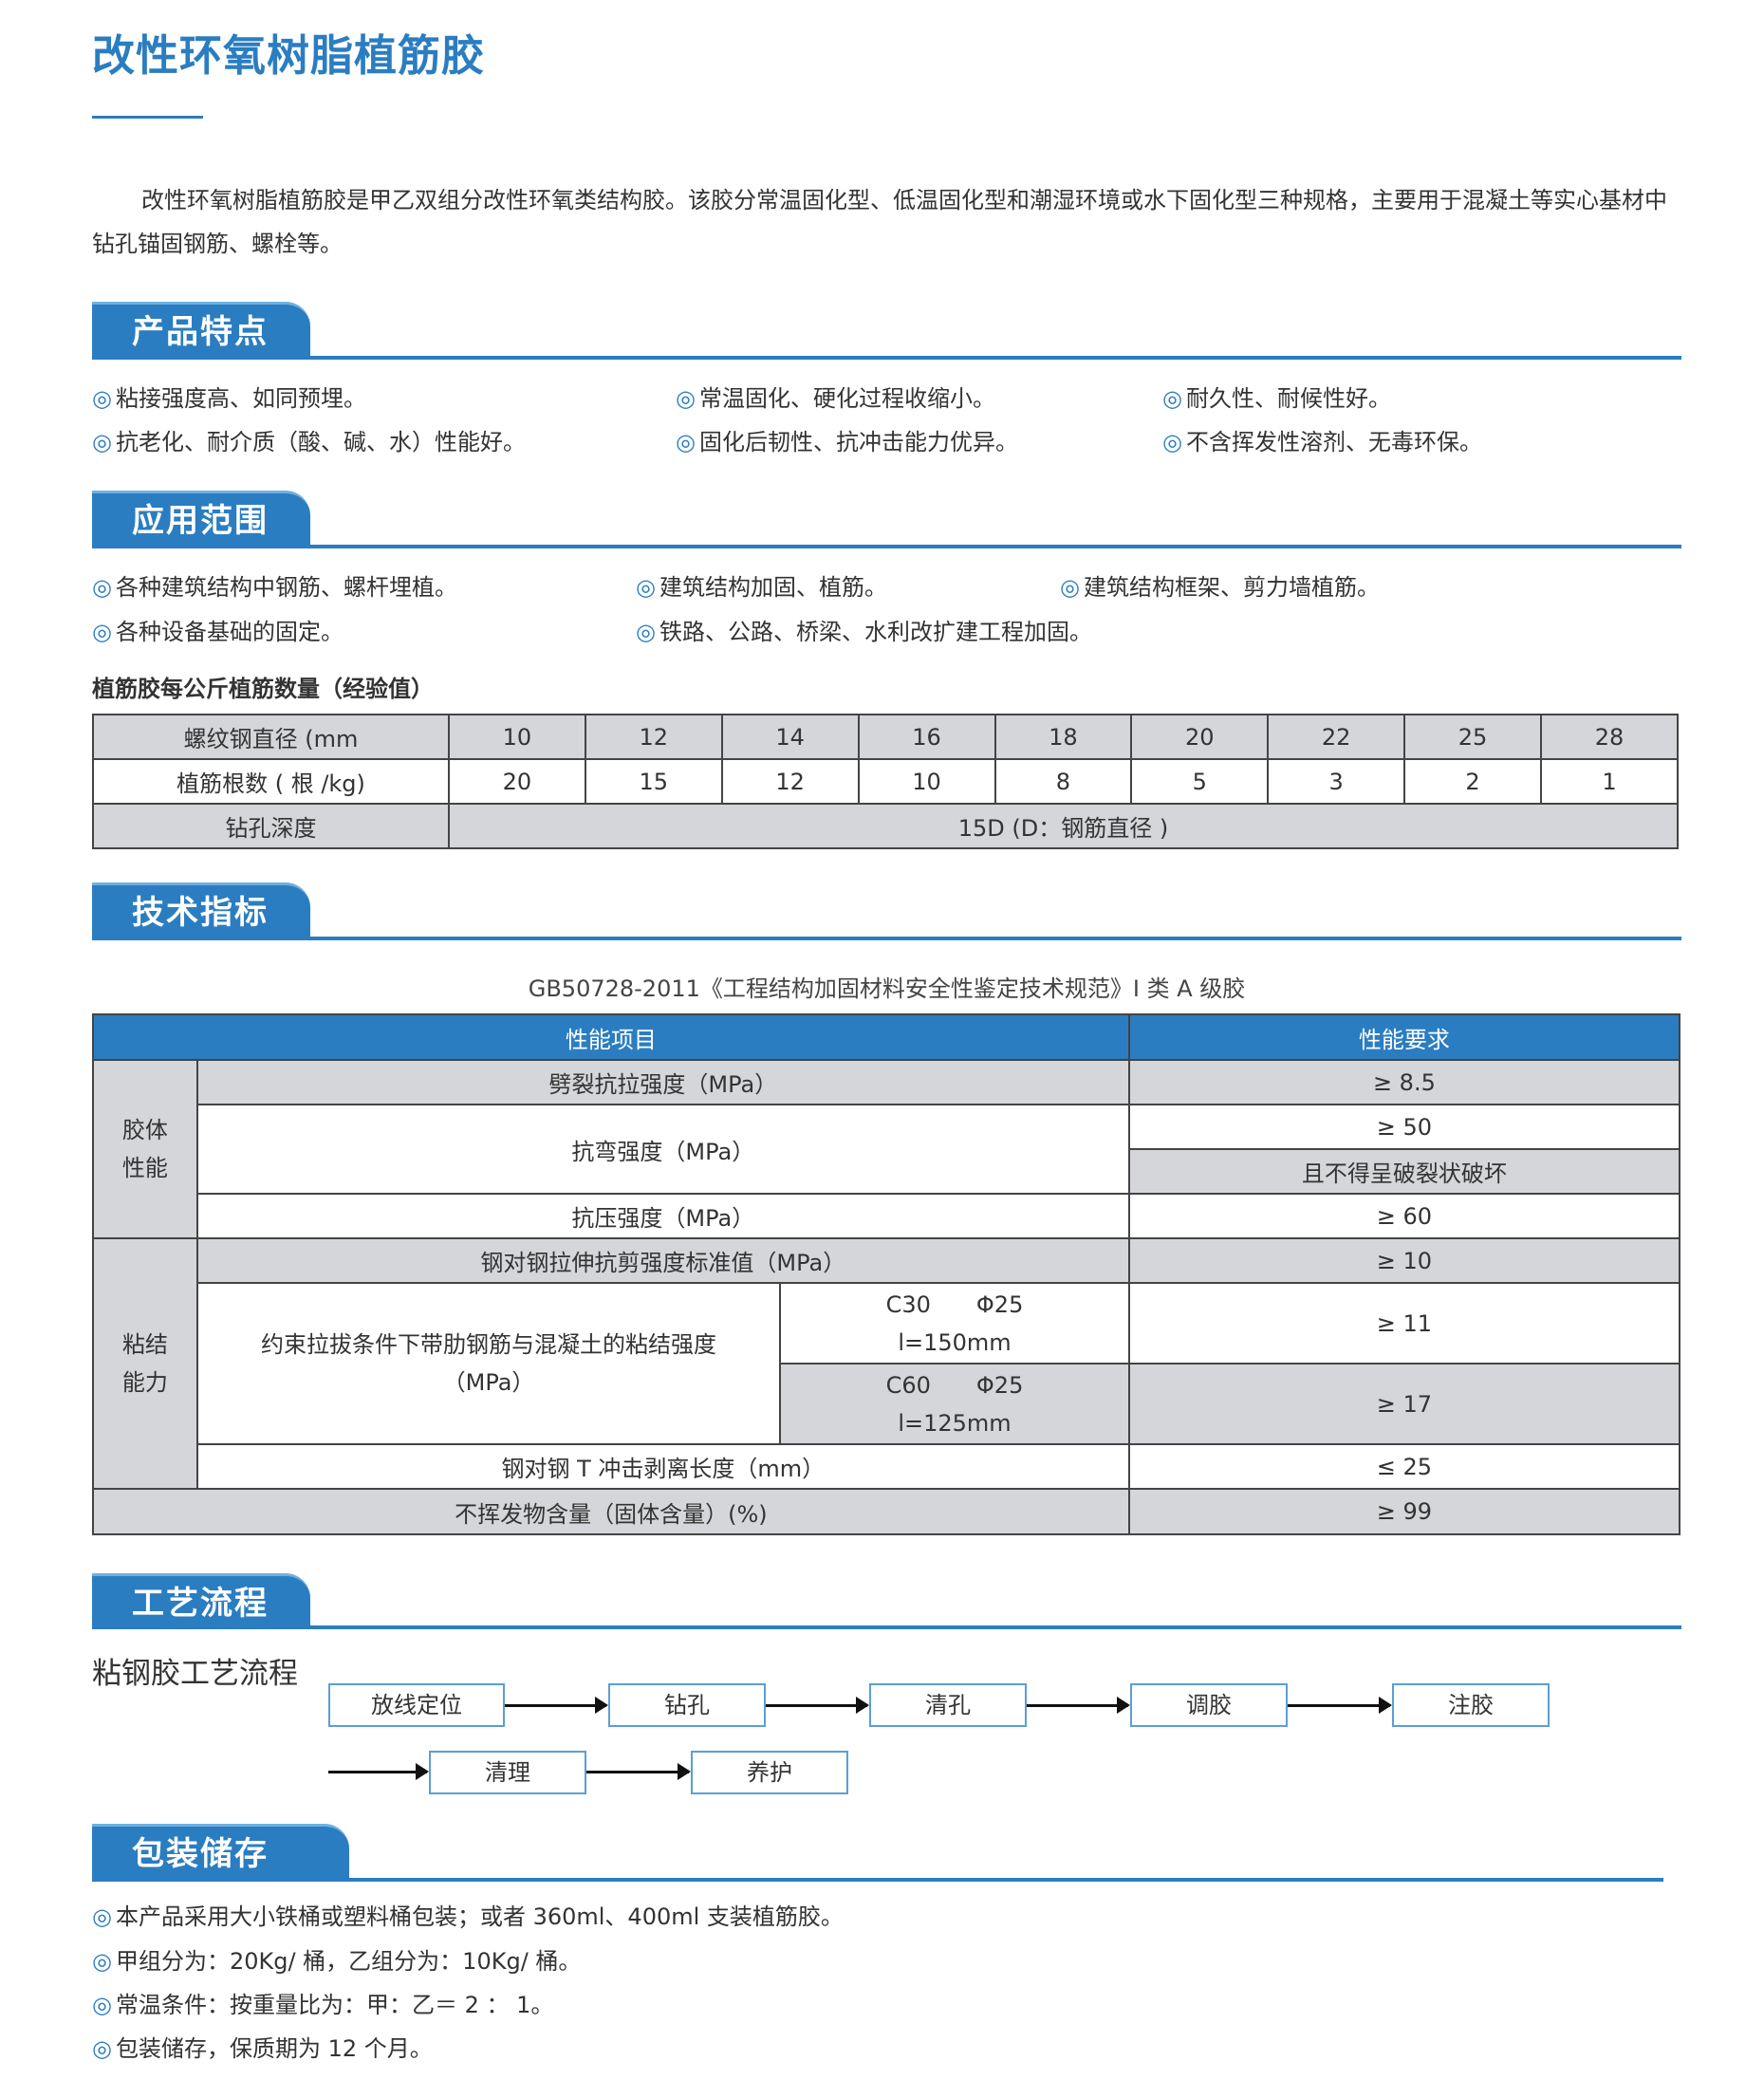  What do you see at coordinates (948, 1705) in the screenshot?
I see `flow-step: 清孔` at bounding box center [948, 1705].